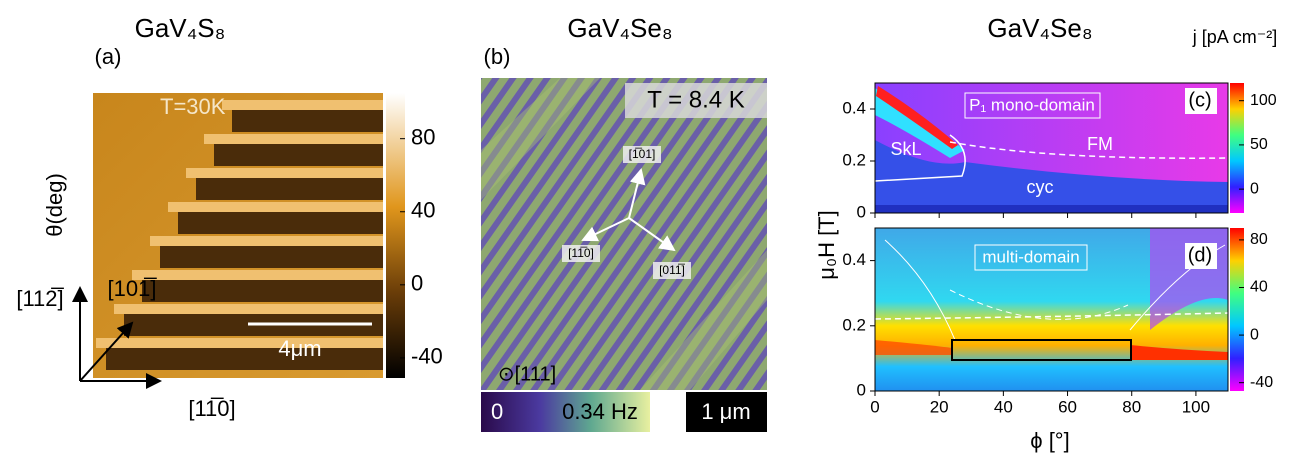  I want to click on x-tick-label: 0, so click(874, 406).